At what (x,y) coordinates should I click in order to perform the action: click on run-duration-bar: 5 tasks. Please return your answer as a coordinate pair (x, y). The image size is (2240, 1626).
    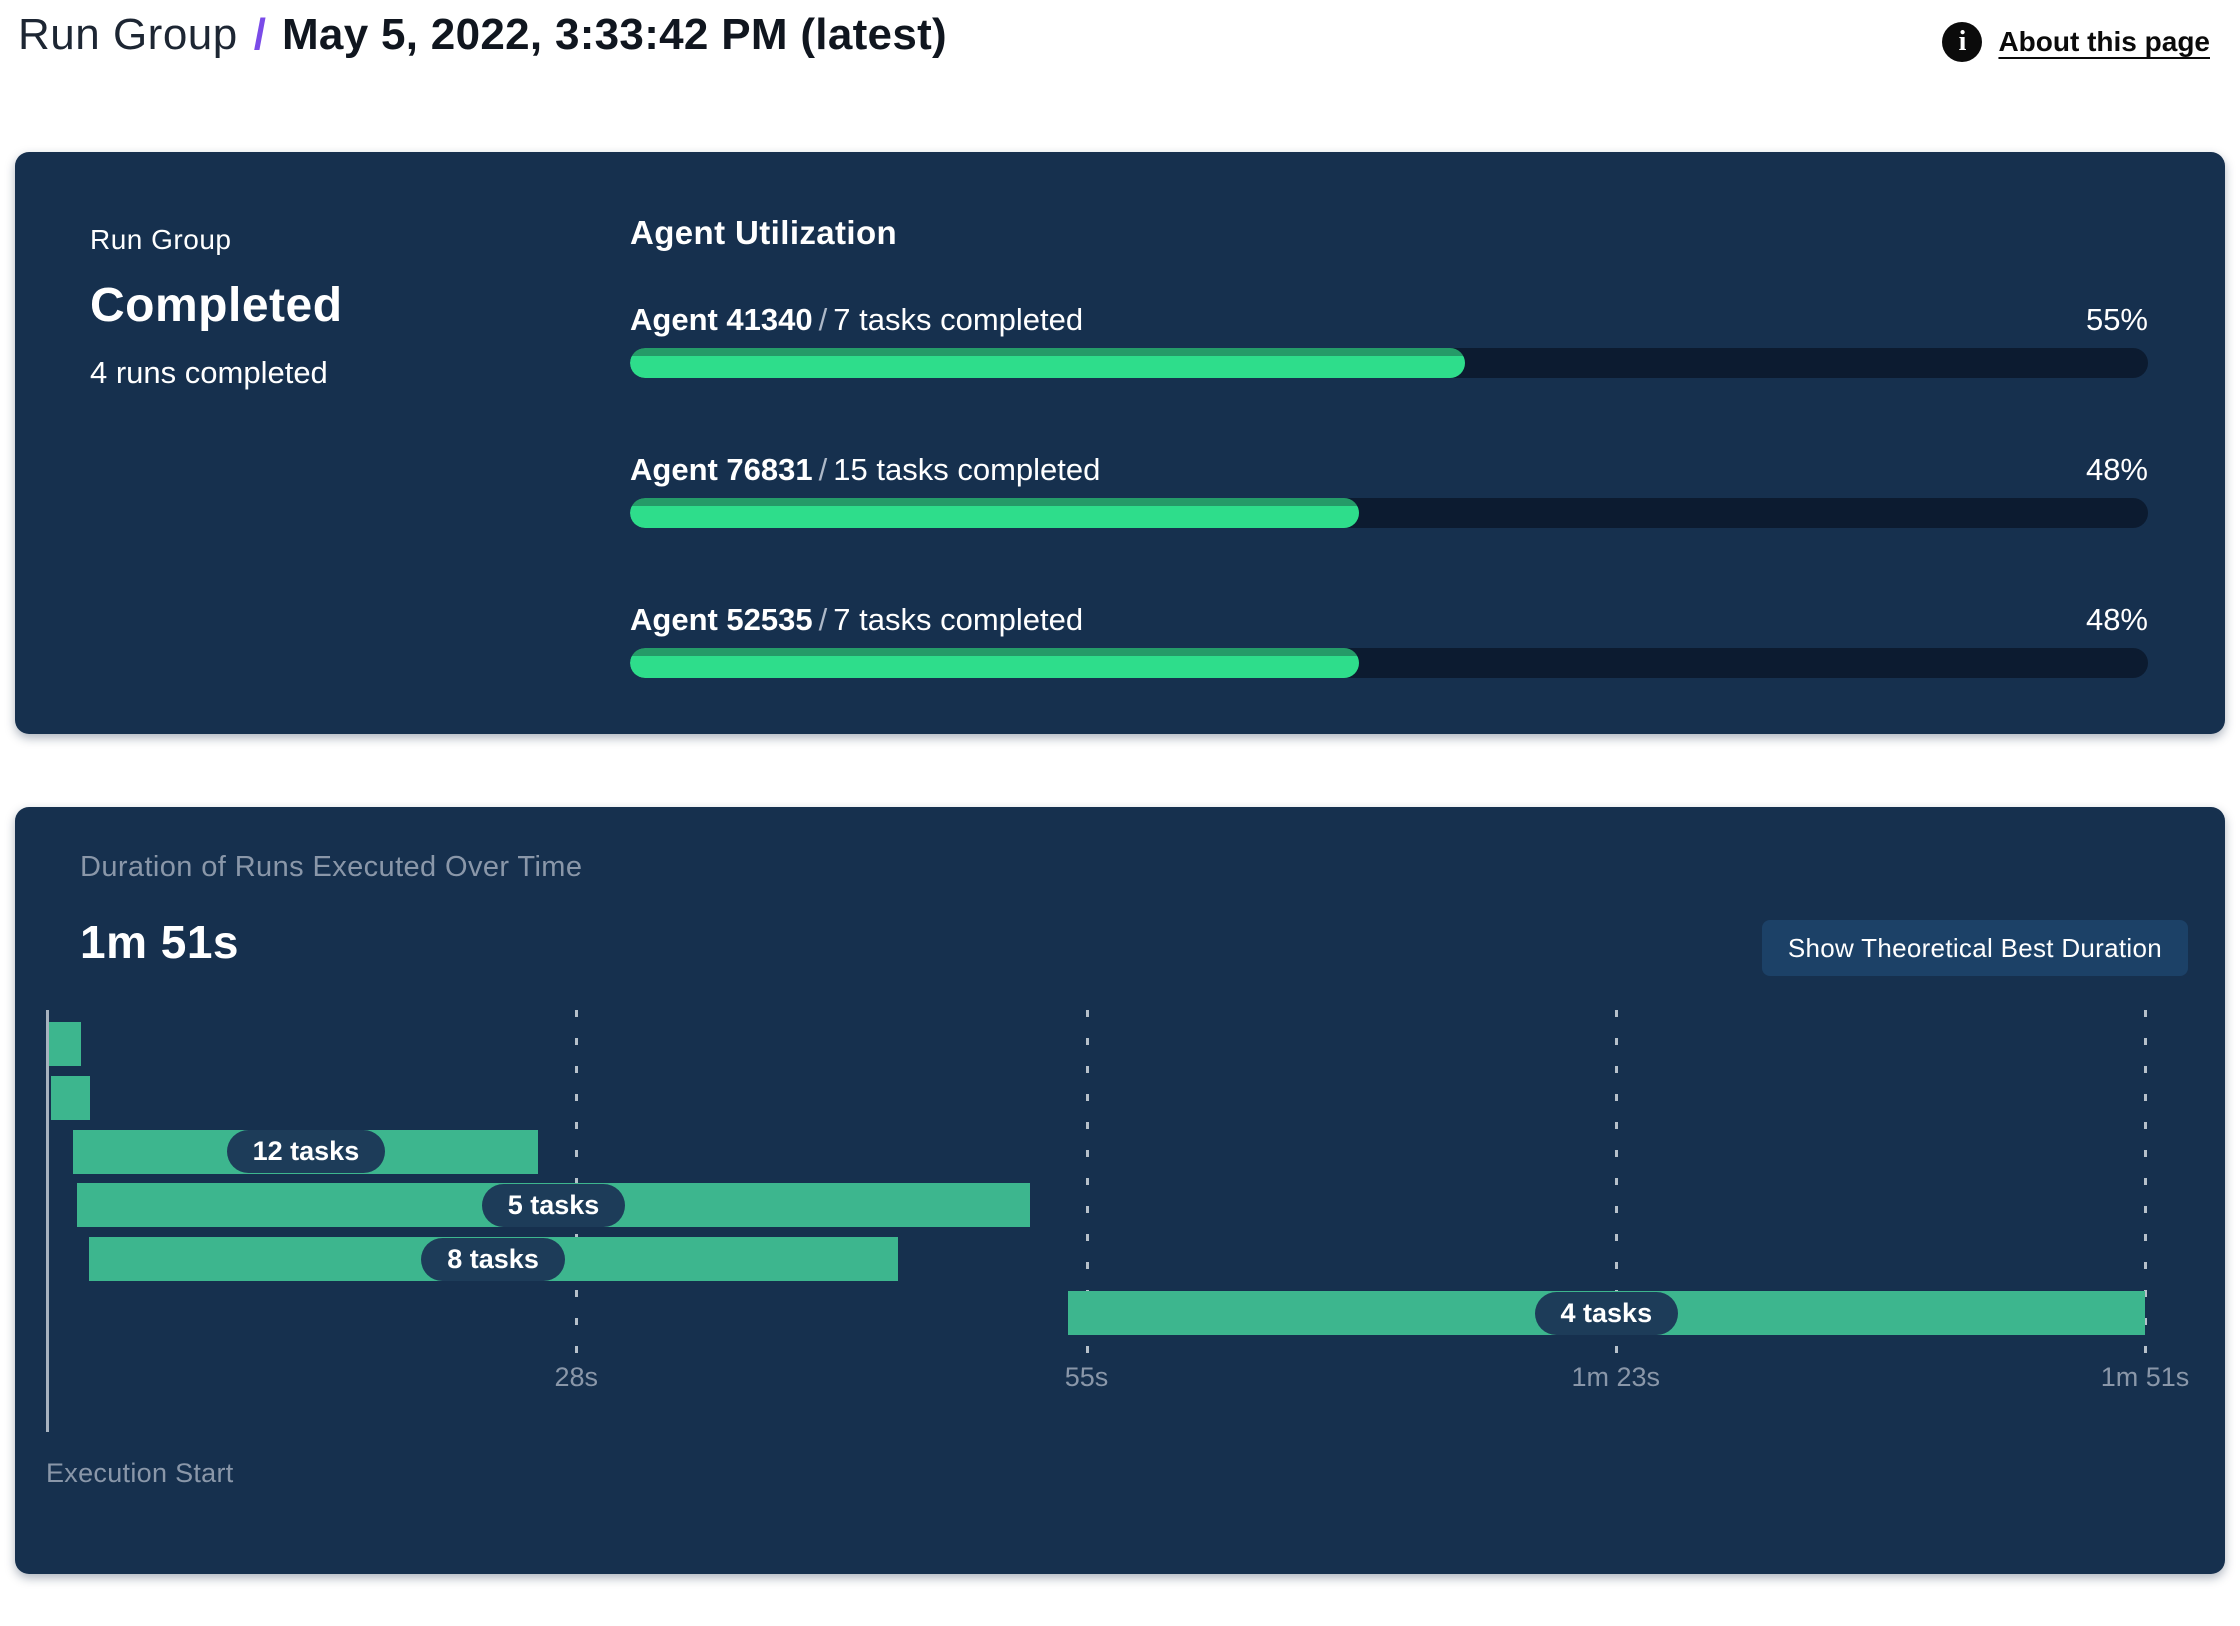
    Looking at the image, I should click on (553, 1205).